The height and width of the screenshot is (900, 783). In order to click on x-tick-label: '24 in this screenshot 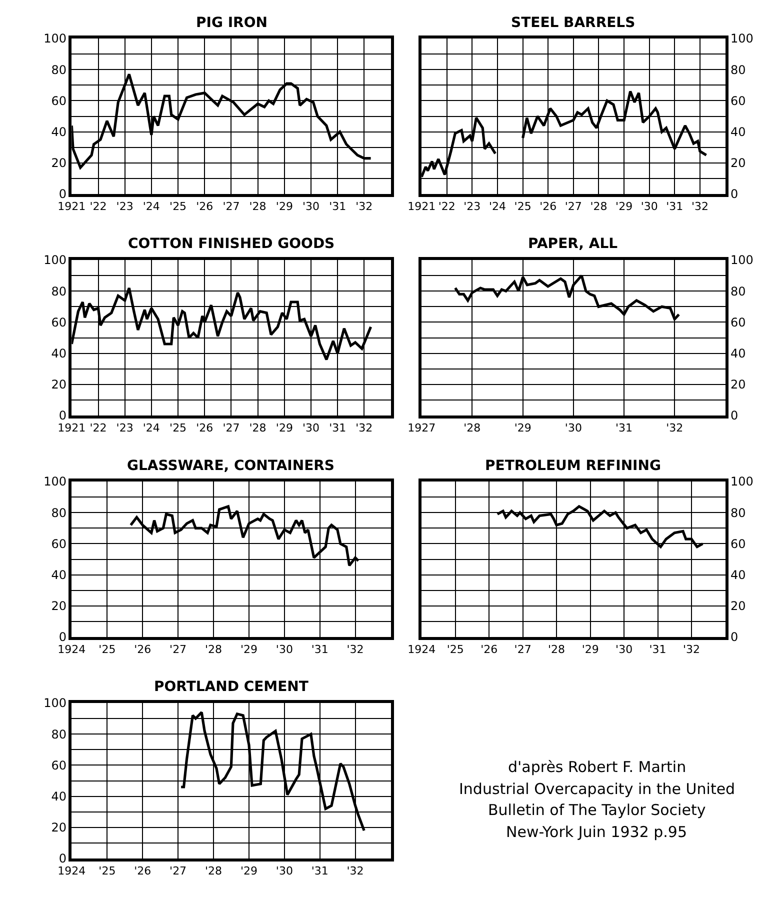, I will do `click(497, 206)`.